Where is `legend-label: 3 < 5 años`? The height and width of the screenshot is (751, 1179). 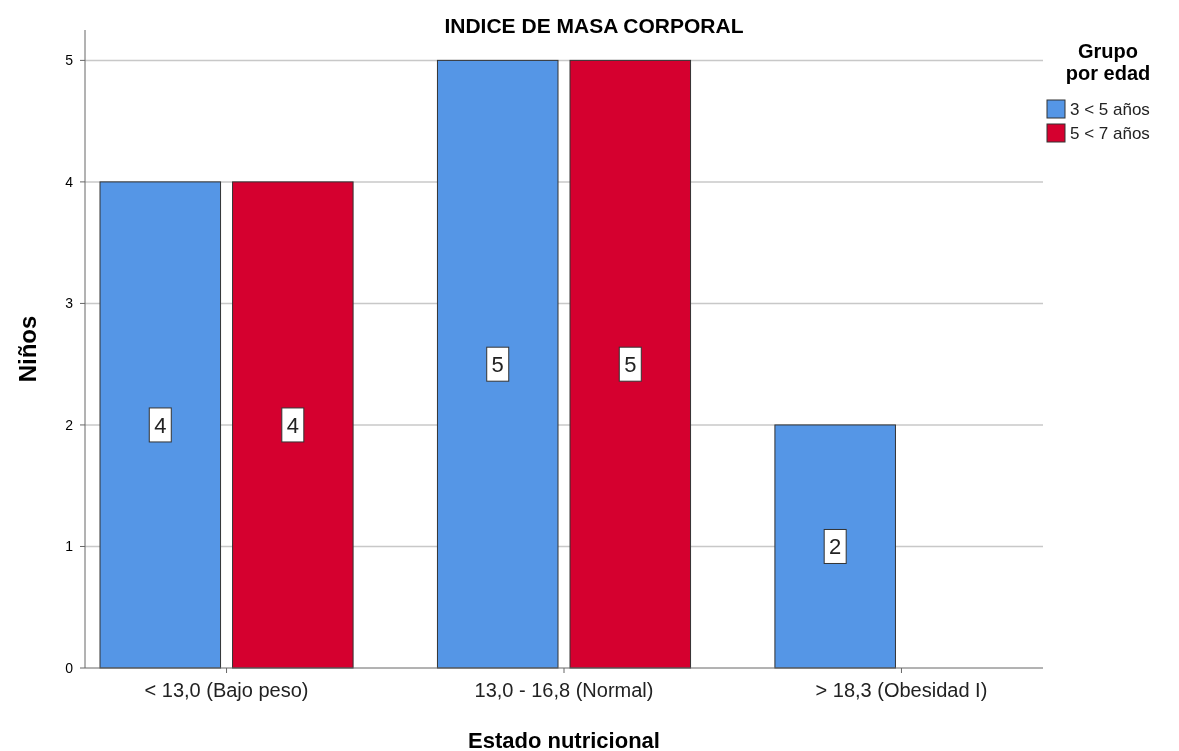
legend-label: 3 < 5 años is located at coordinates (1110, 109).